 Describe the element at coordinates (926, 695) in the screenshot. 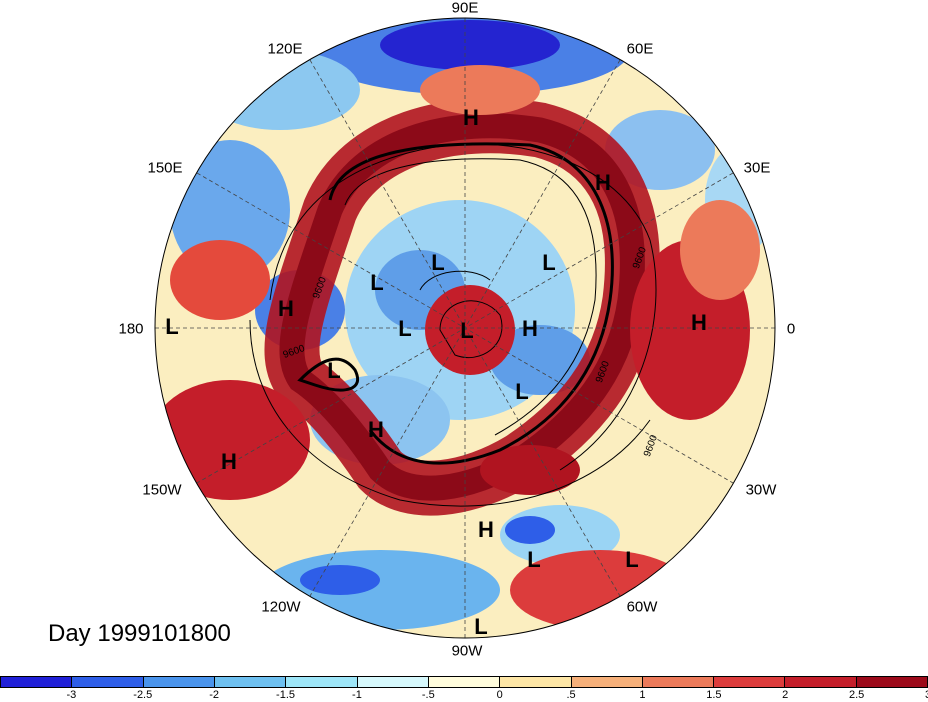

I see `colorbar-tick-label: 3` at that location.